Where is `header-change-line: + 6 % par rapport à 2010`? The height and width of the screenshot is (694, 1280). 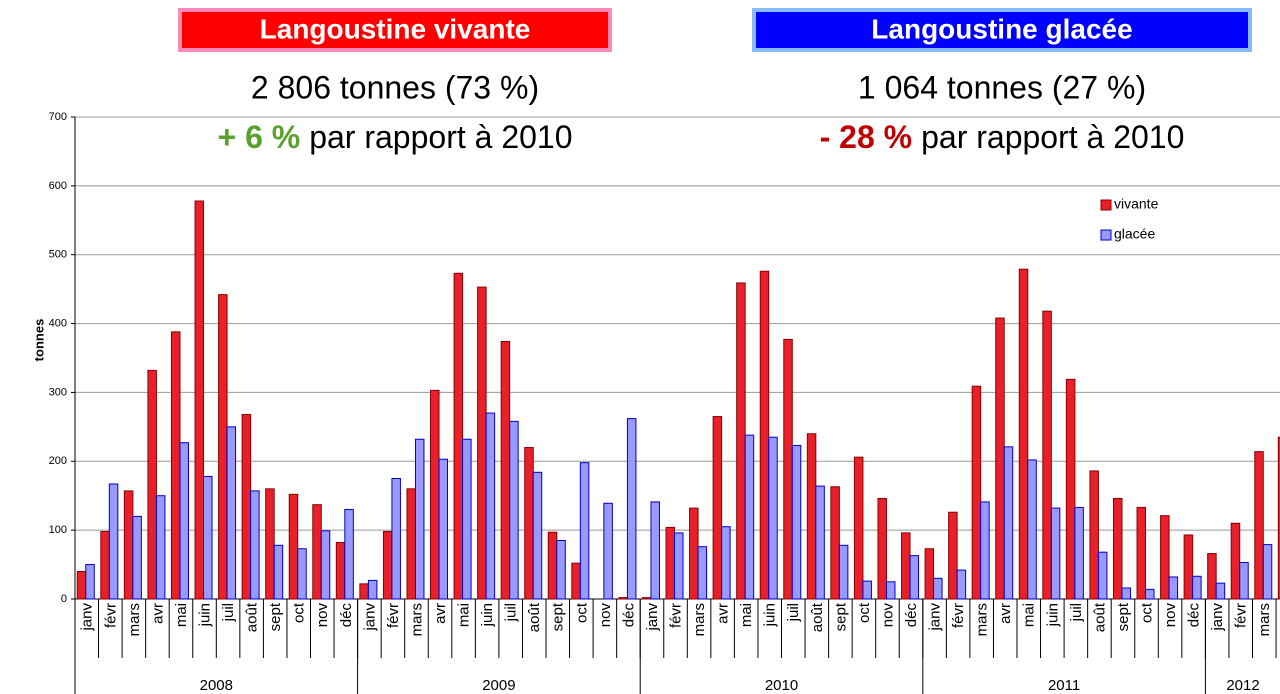
header-change-line: + 6 % par rapport à 2010 is located at coordinates (394, 137).